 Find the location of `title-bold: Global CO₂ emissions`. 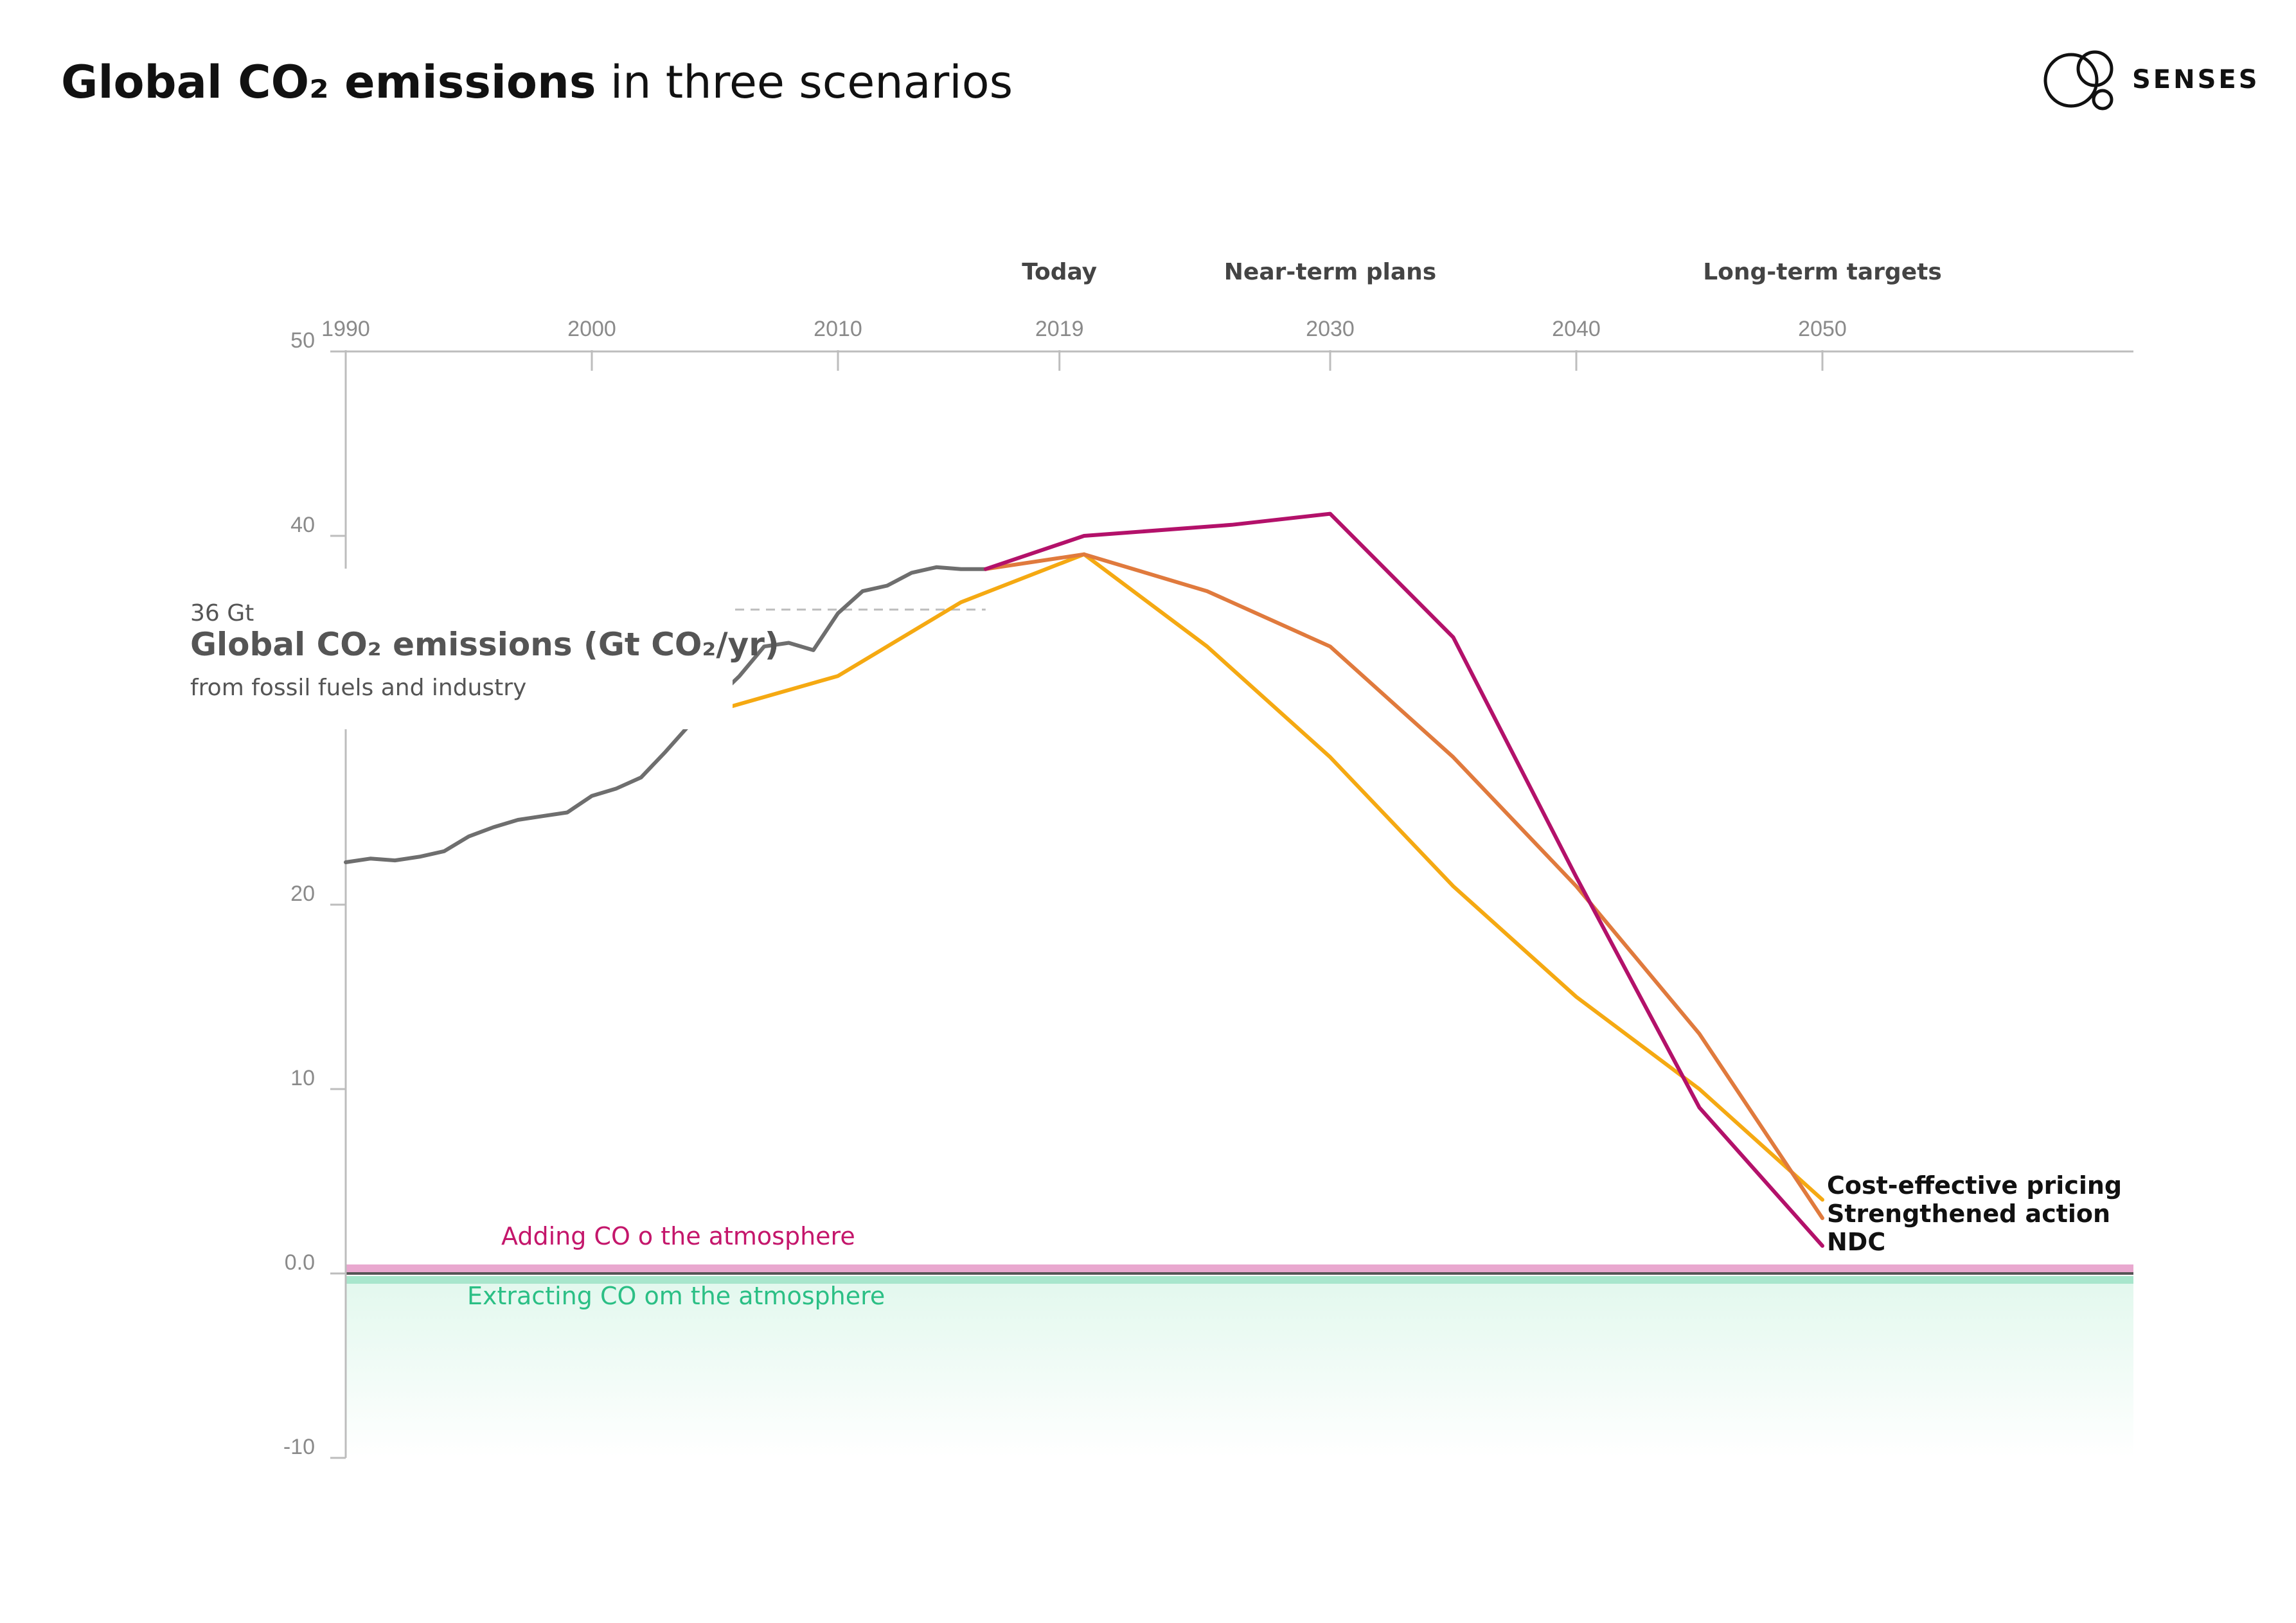

title-bold: Global CO₂ emissions is located at coordinates (328, 82).